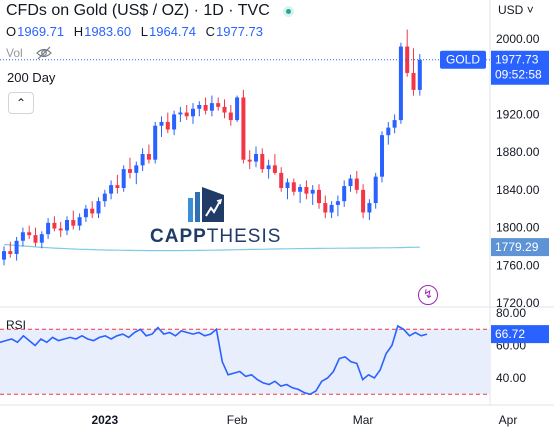 This screenshot has height=433, width=554. Describe the element at coordinates (14, 53) in the screenshot. I see `volume-label: Vol` at that location.